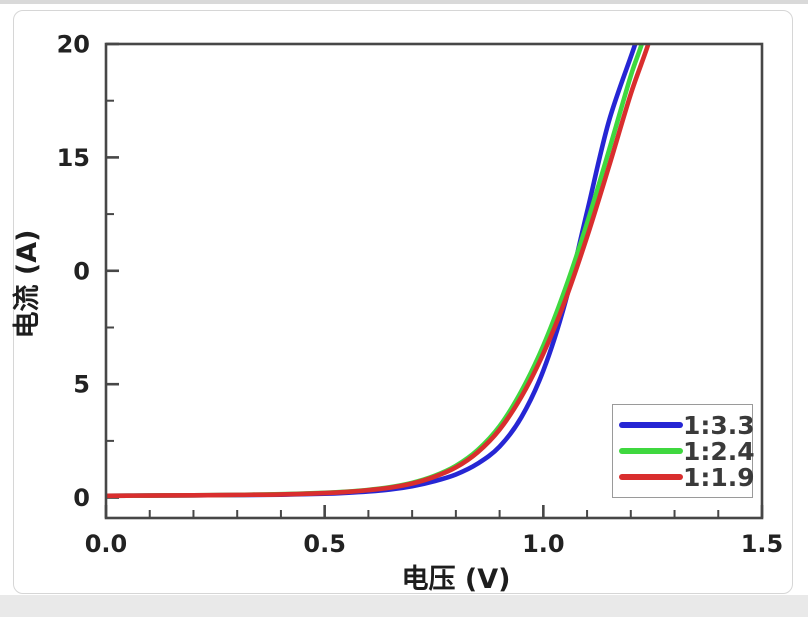  Describe the element at coordinates (73, 45) in the screenshot. I see `y-tick-label: 20` at that location.